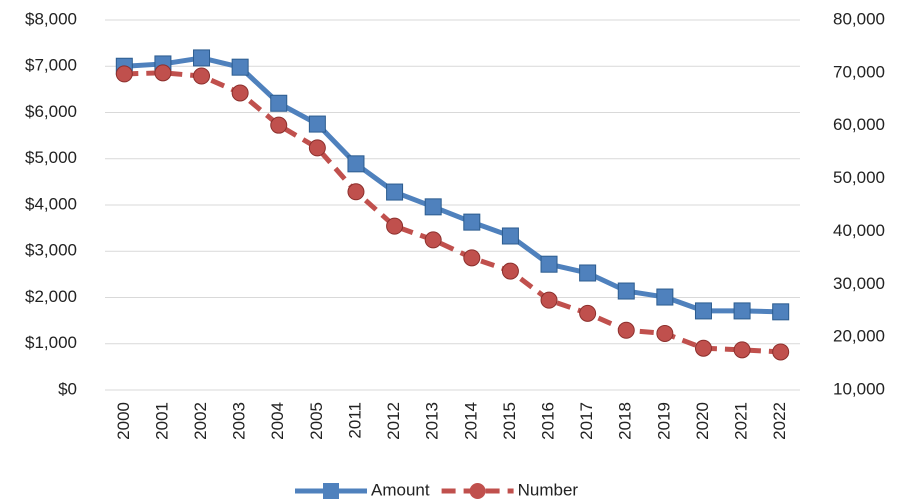  I want to click on legend-label: Number, so click(548, 489).